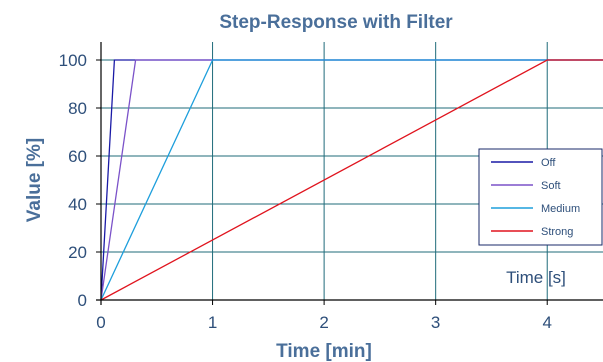 This screenshot has height=362, width=603. I want to click on legend: Off Soft Medium Strong, so click(540, 197).